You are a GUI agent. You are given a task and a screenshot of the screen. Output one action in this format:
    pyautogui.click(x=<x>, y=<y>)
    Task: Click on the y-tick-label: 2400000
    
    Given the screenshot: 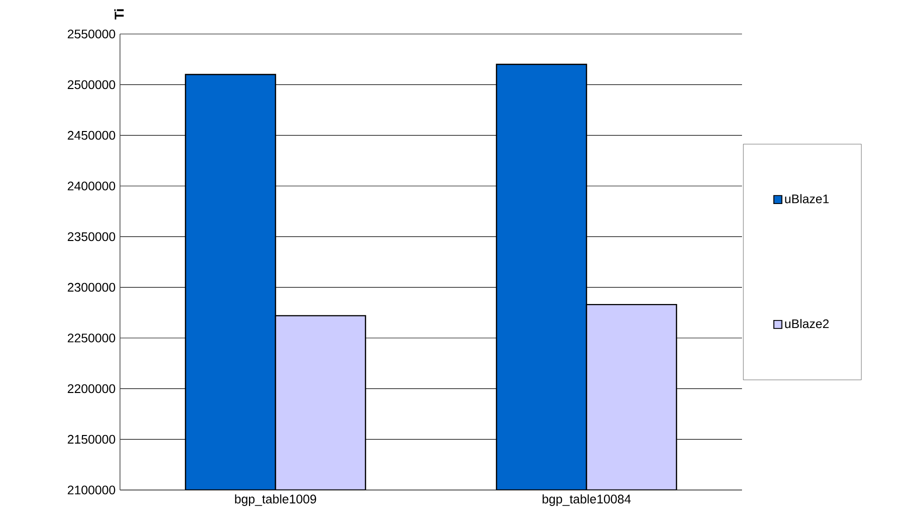 What is the action you would take?
    pyautogui.click(x=92, y=186)
    